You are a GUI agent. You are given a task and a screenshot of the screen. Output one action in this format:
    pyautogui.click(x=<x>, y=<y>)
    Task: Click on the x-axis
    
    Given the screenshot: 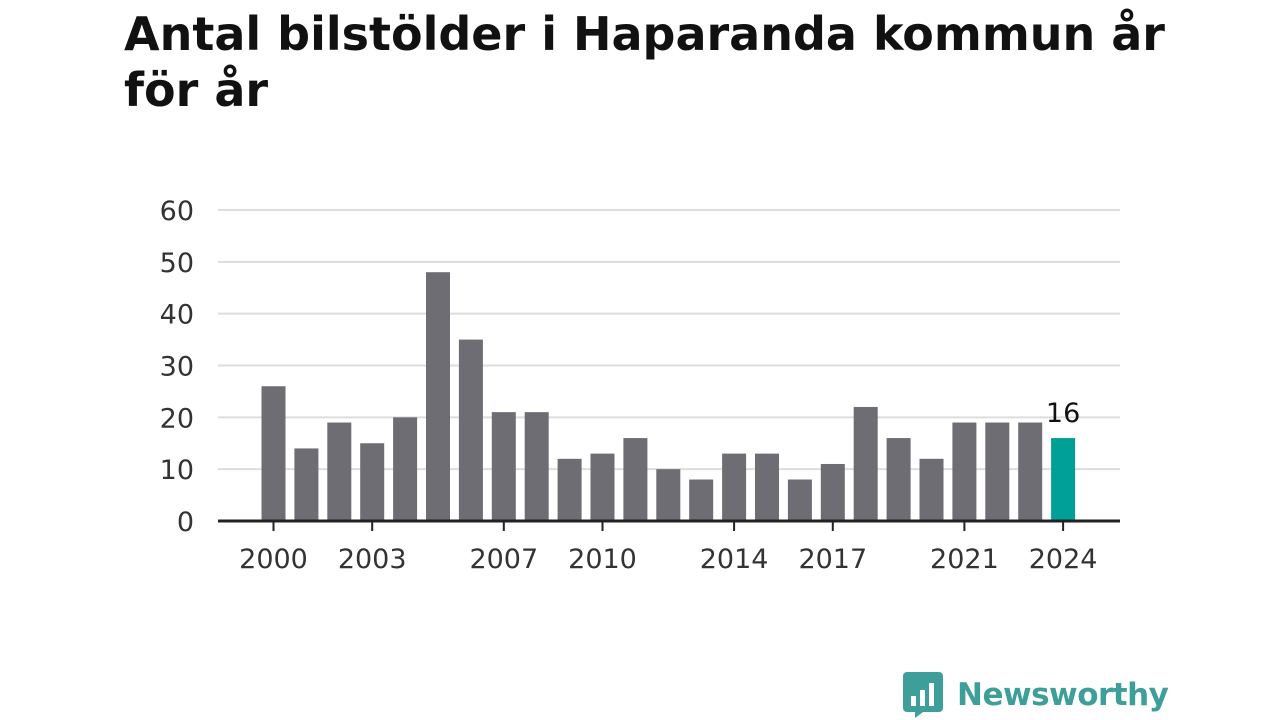 What is the action you would take?
    pyautogui.click(x=669, y=525)
    